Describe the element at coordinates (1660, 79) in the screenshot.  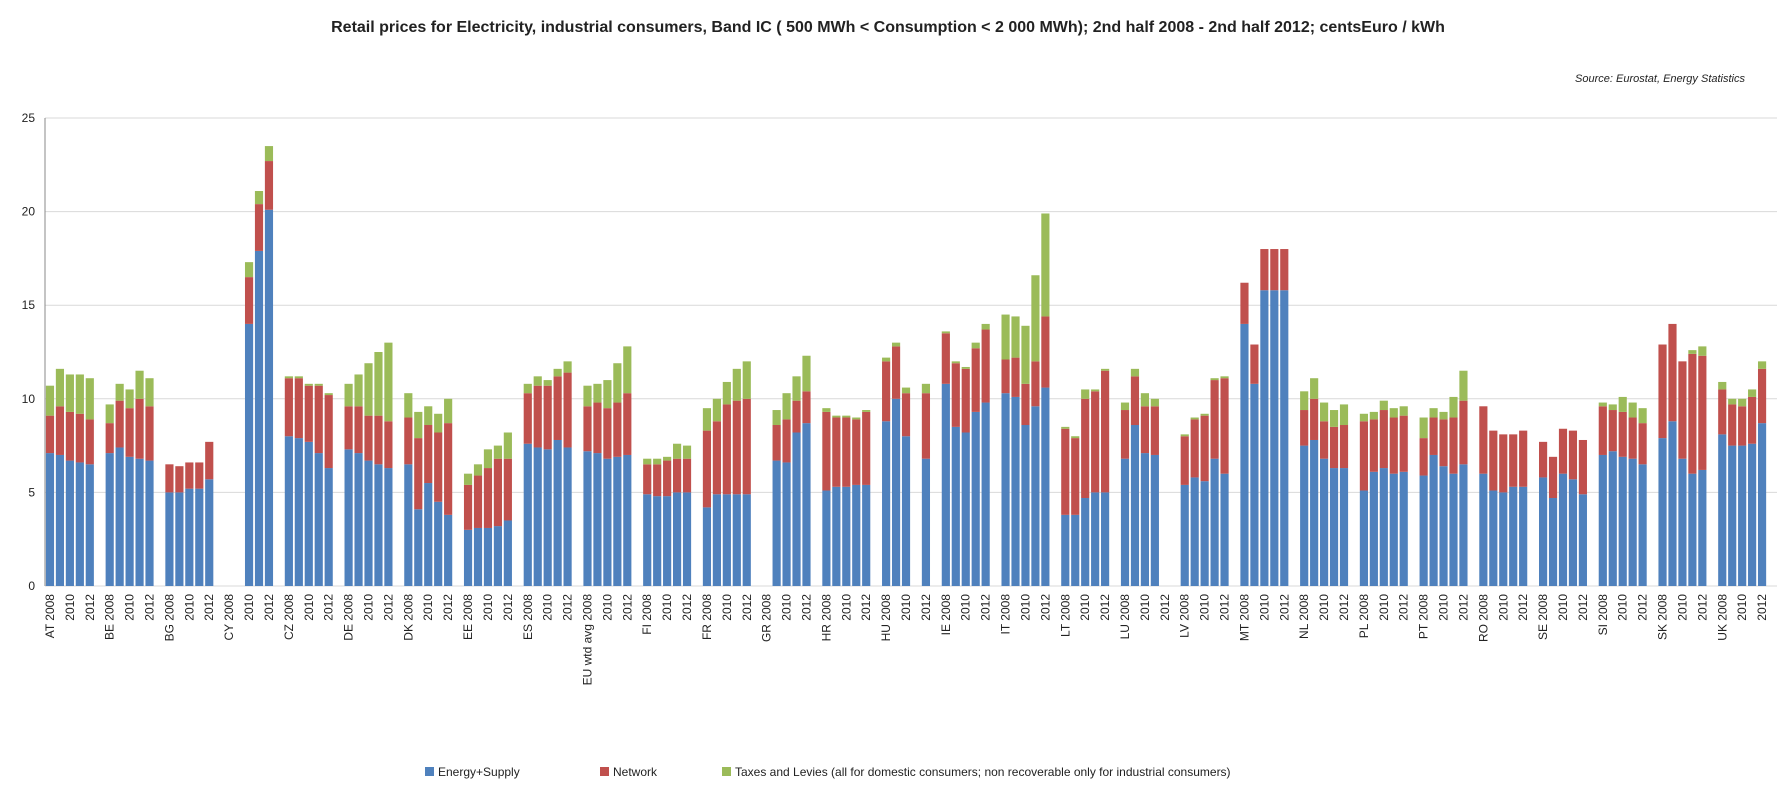
I see `source-note: Source: Eurostat, Energy Statistics` at that location.